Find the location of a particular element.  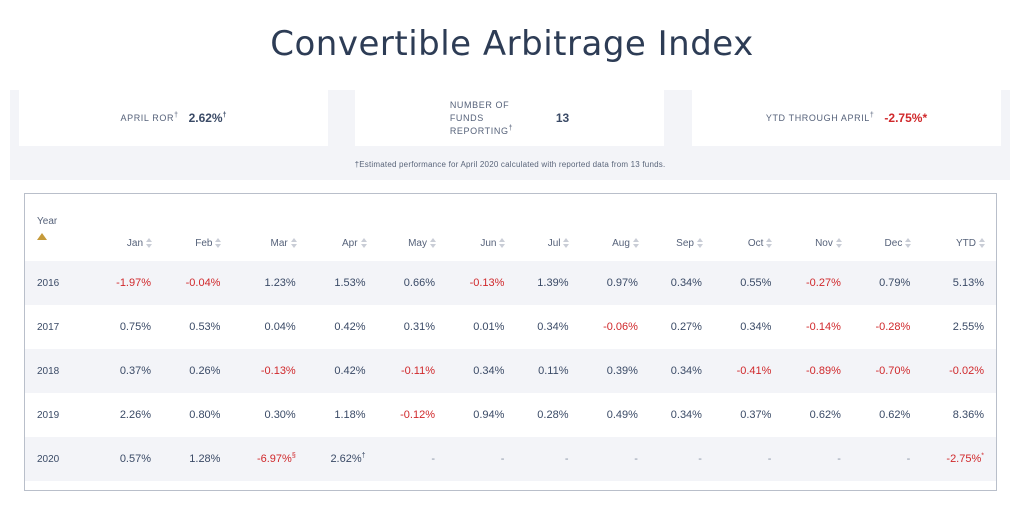

value-cell: -0.28% is located at coordinates (893, 327).